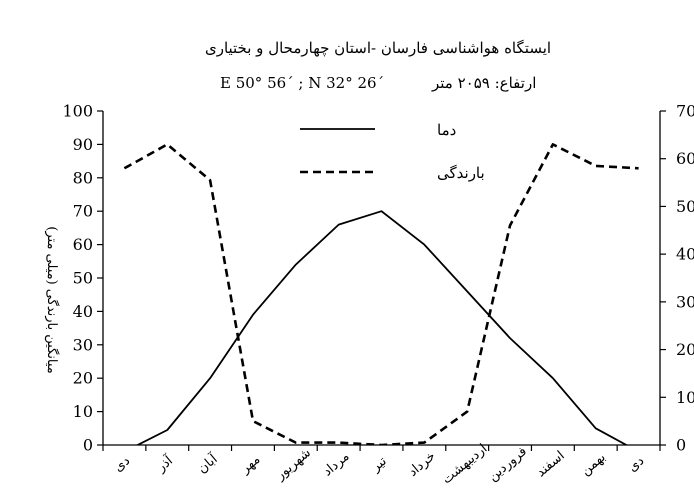 The image size is (694, 502). What do you see at coordinates (392, 151) in the screenshot?
I see `legend: دما بارندگی` at bounding box center [392, 151].